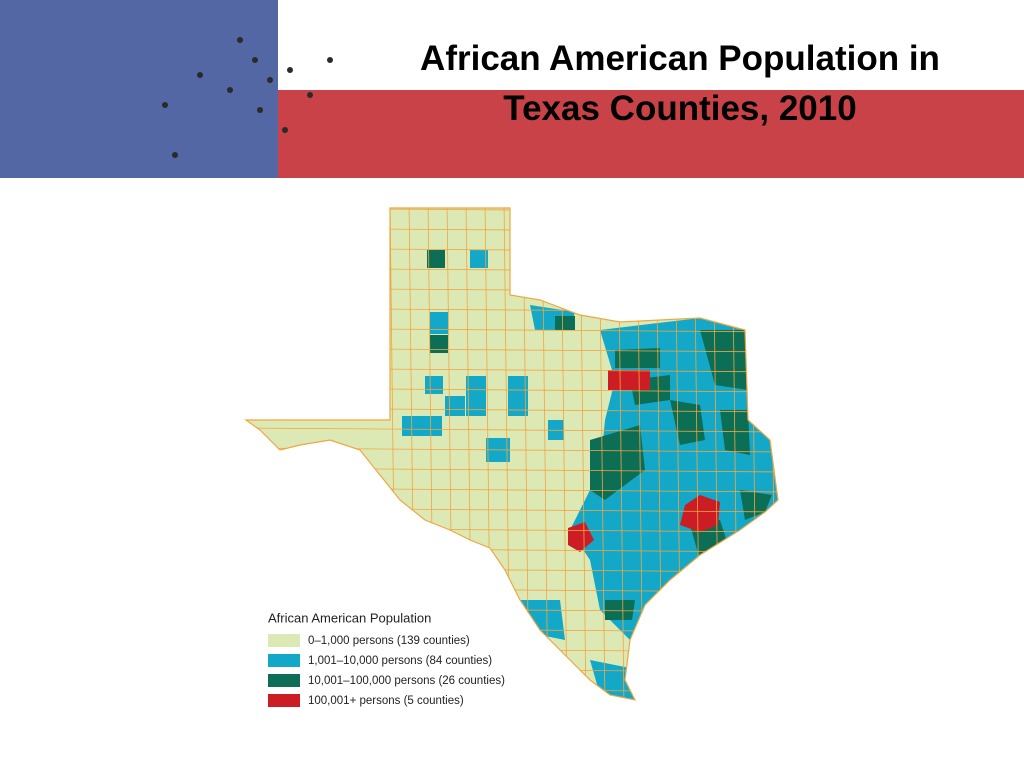  I want to click on legend-title: African American Population, so click(349, 617).